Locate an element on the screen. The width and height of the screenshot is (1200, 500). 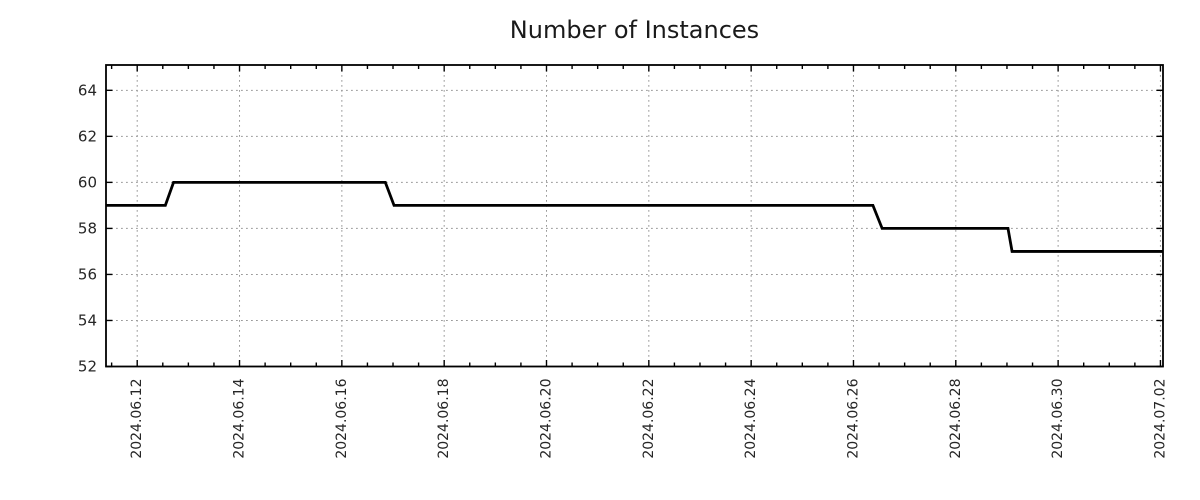
y-axis-tick-labels: 52 54 56 58 60 62 64 is located at coordinates (87, 228).